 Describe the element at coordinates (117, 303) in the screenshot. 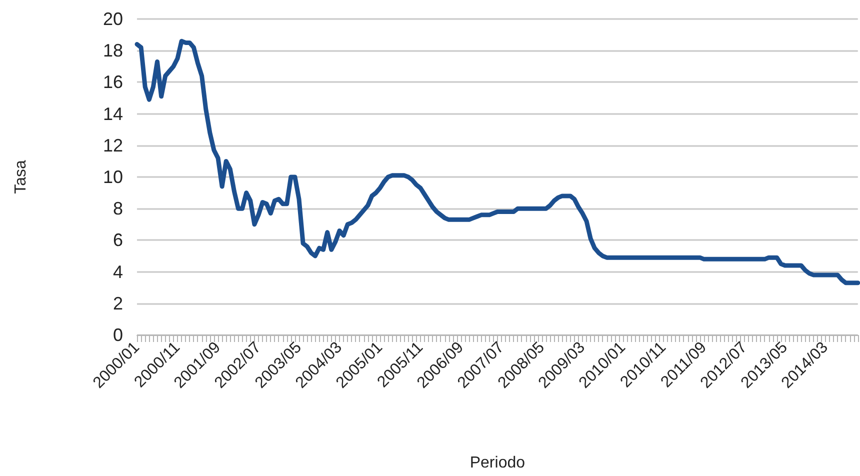

I see `y-tick-label: 2` at that location.